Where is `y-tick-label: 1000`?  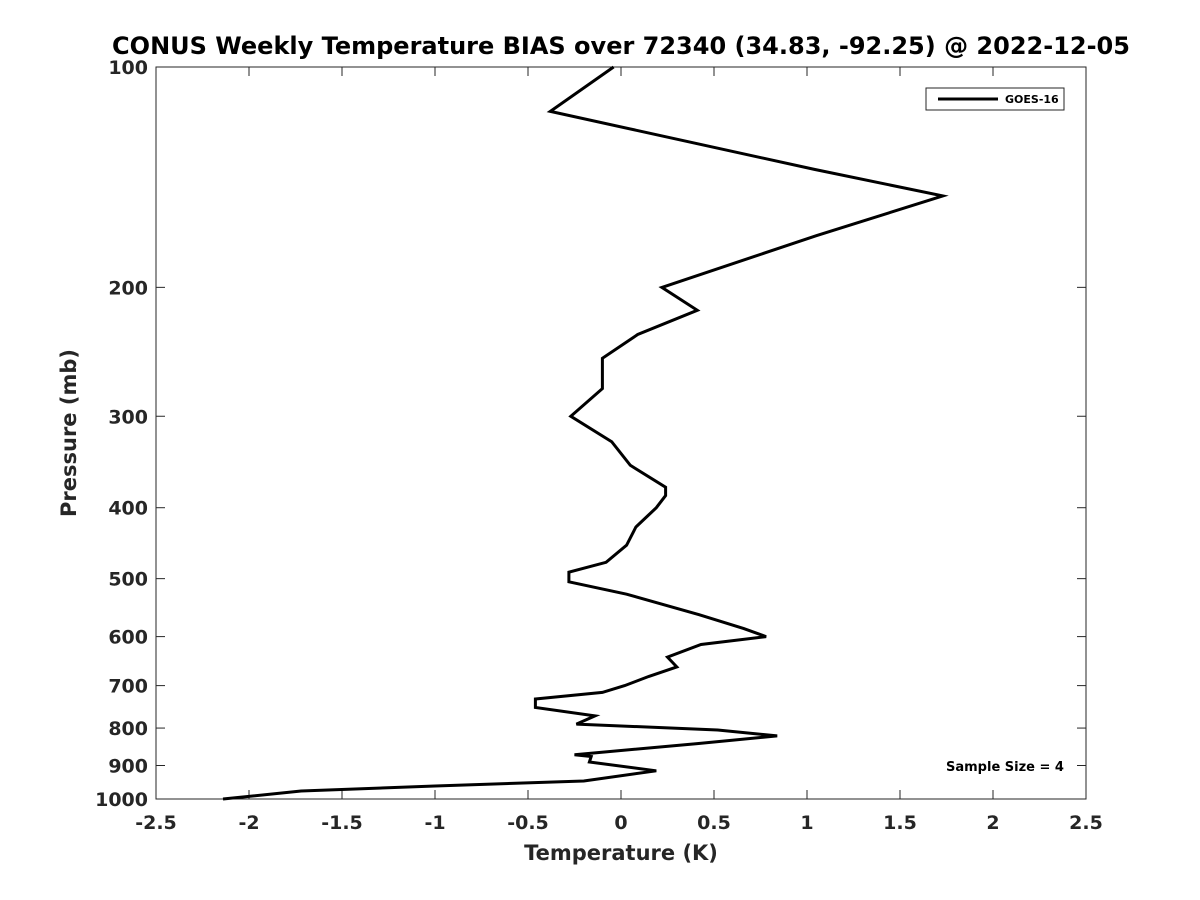 y-tick-label: 1000 is located at coordinates (121, 800).